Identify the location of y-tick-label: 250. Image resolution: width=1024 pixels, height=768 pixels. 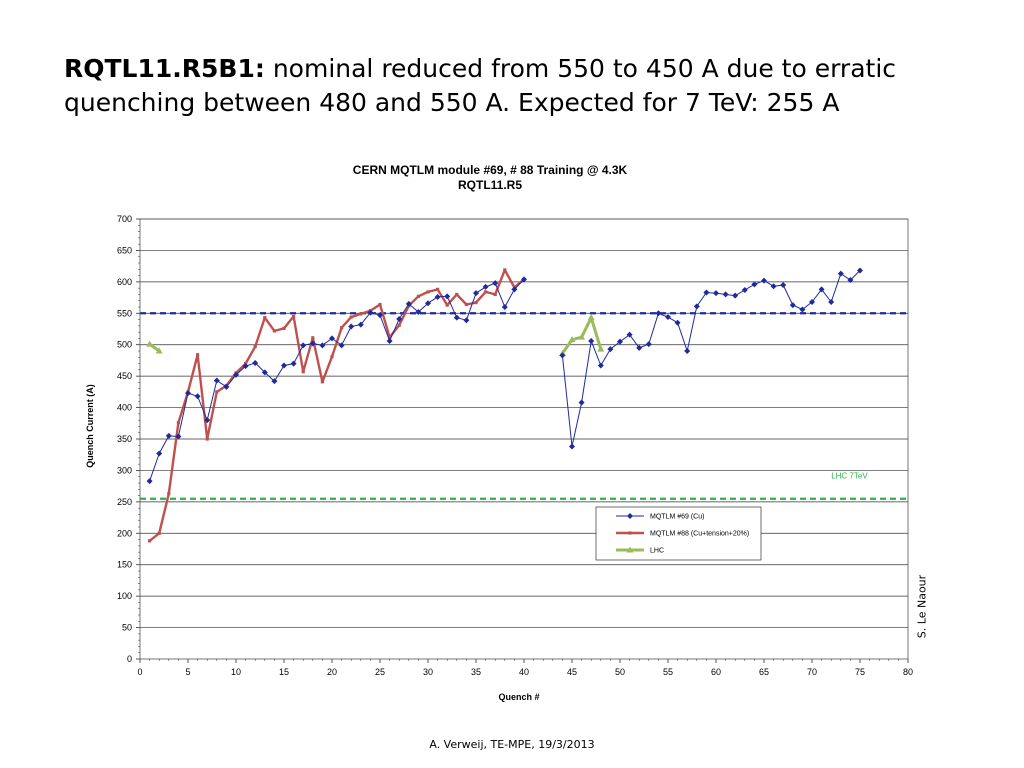
(124, 502).